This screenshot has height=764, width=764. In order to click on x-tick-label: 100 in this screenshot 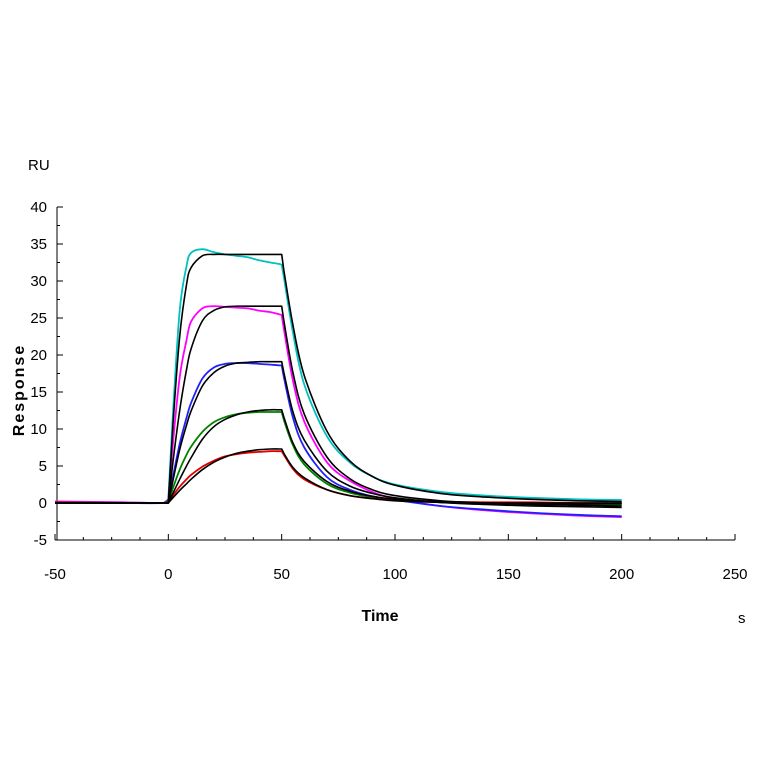, I will do `click(394, 574)`.